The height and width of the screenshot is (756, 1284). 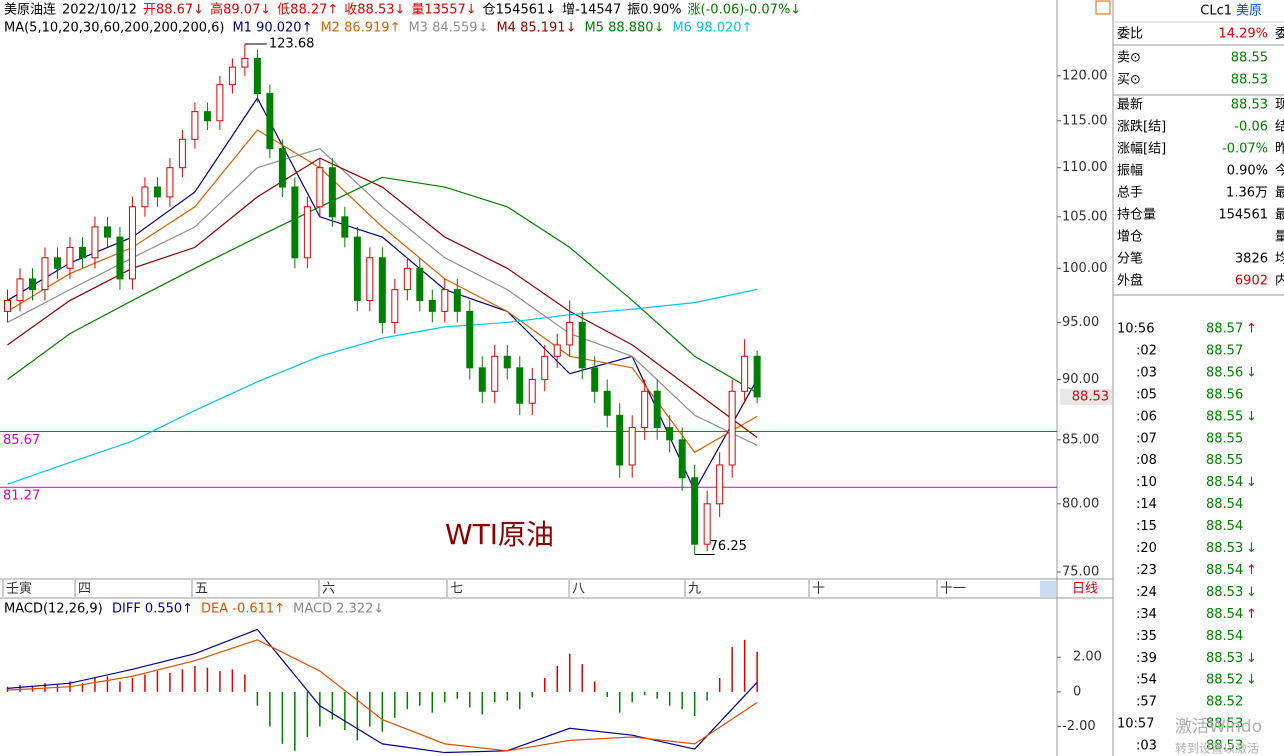 I want to click on x-tick-label: 九, so click(x=694, y=589).